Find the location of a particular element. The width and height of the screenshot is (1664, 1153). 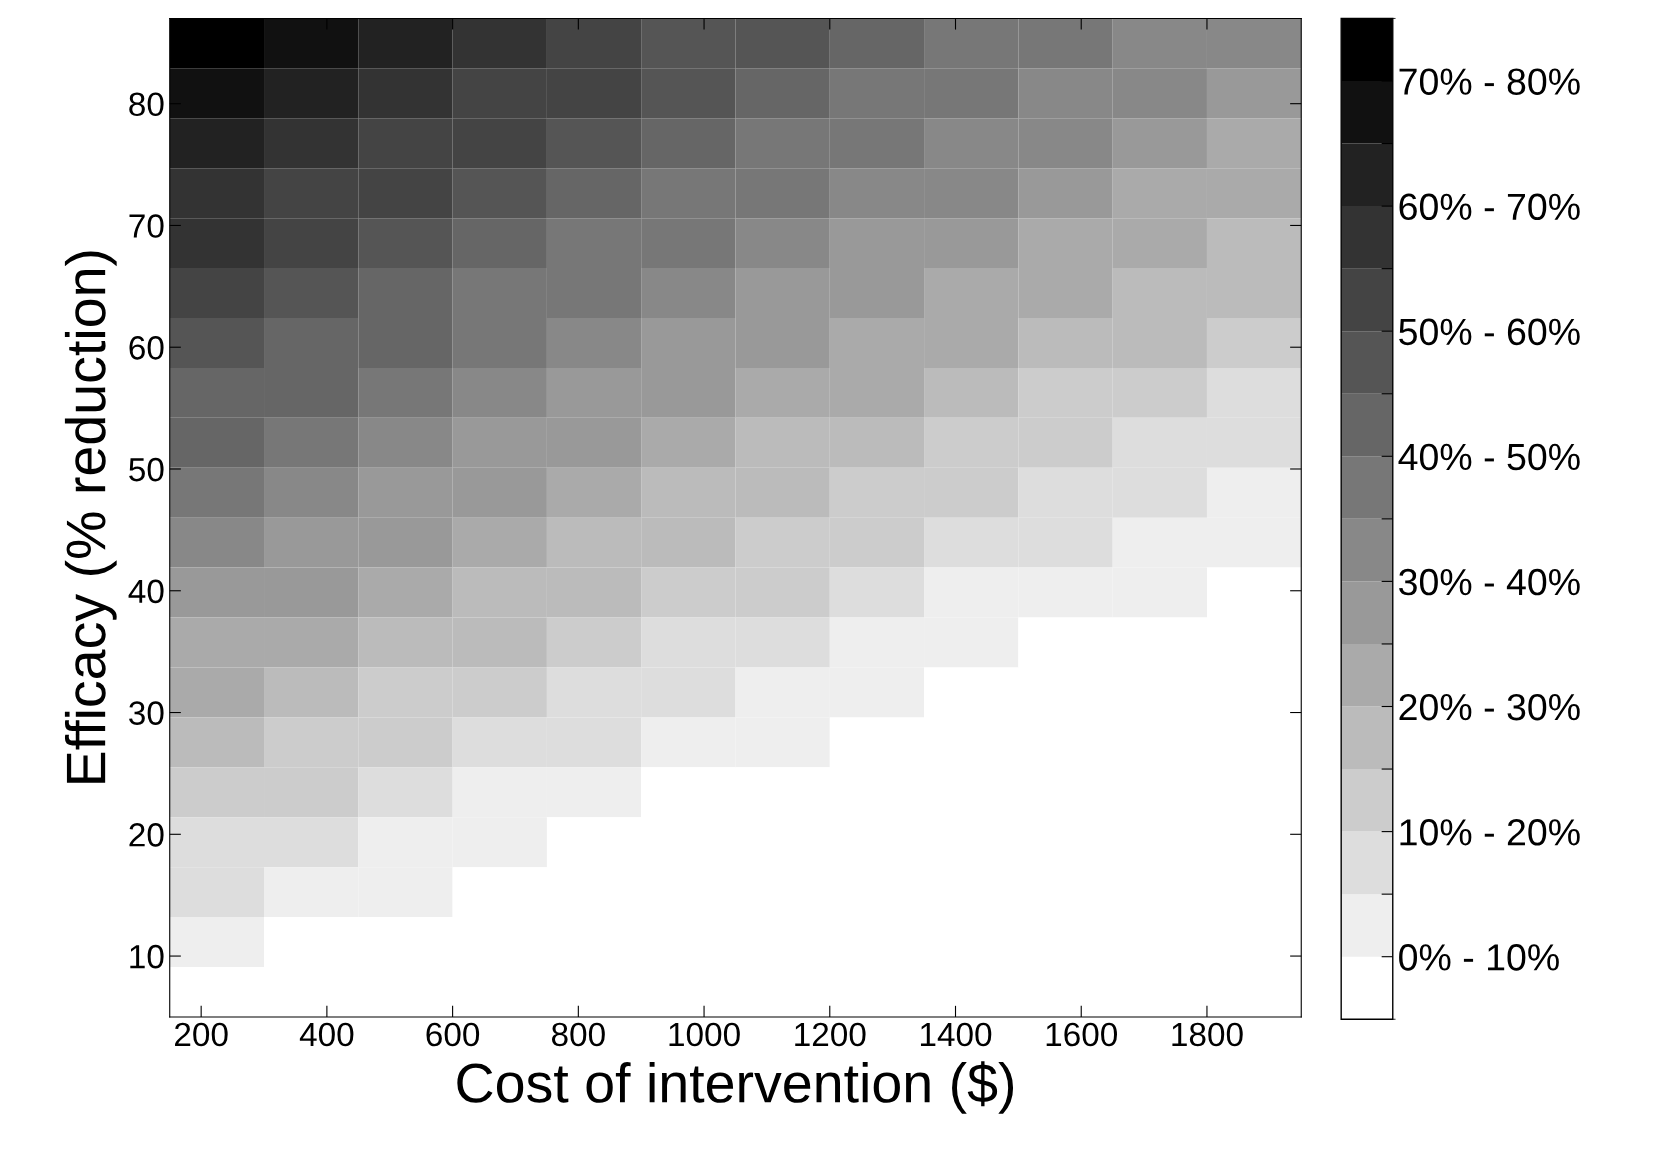

y-tick-label: 20 is located at coordinates (146, 835).